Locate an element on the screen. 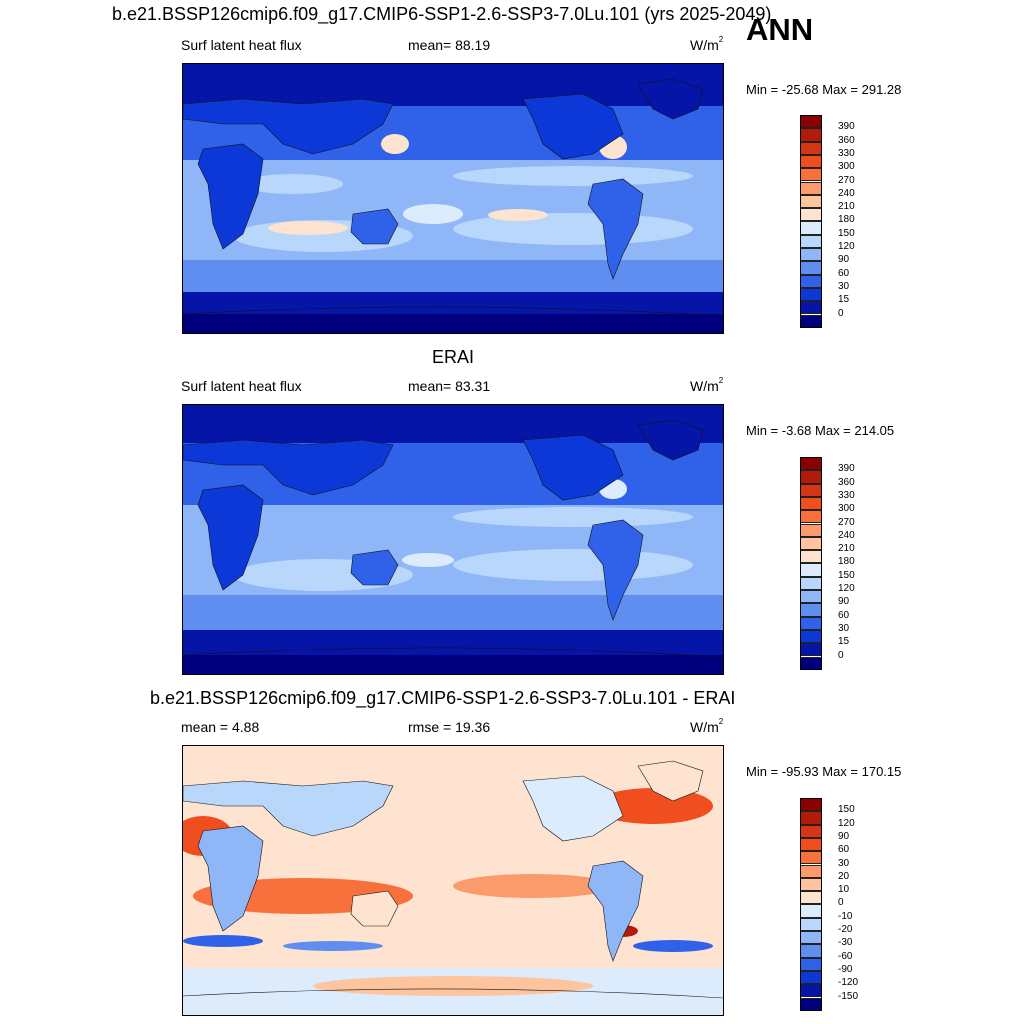 The height and width of the screenshot is (1024, 1024). colorbar-tick-label: 10 is located at coordinates (844, 890).